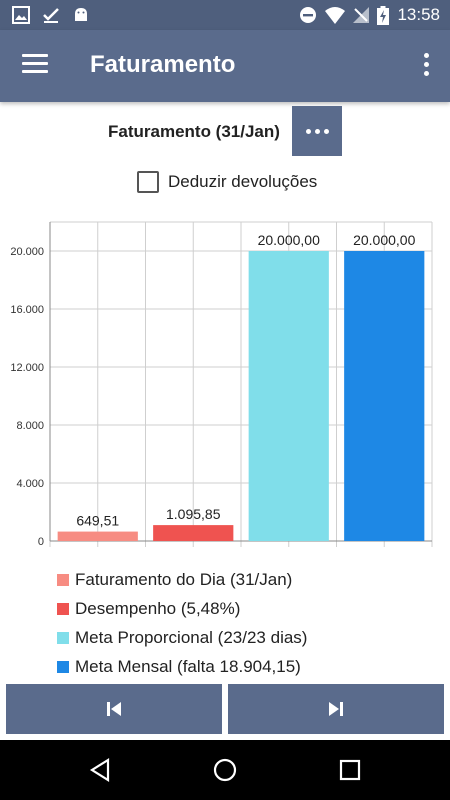  Describe the element at coordinates (188, 666) in the screenshot. I see `legend-label: Meta Mensal (falta 18.904,15)` at that location.